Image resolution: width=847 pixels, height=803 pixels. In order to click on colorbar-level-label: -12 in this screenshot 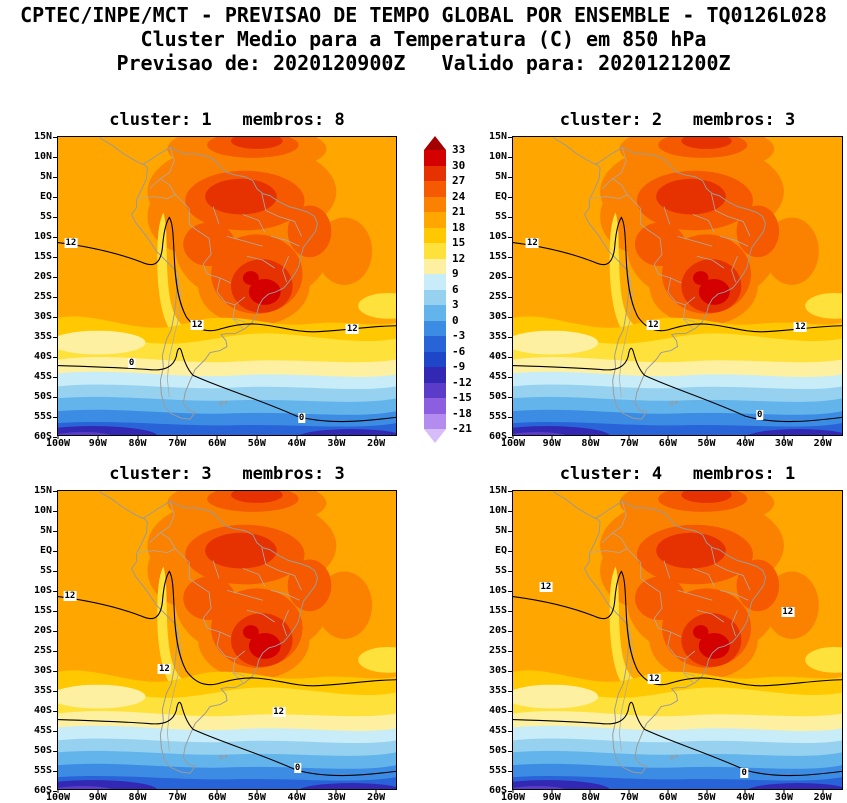, I will do `click(462, 382)`.